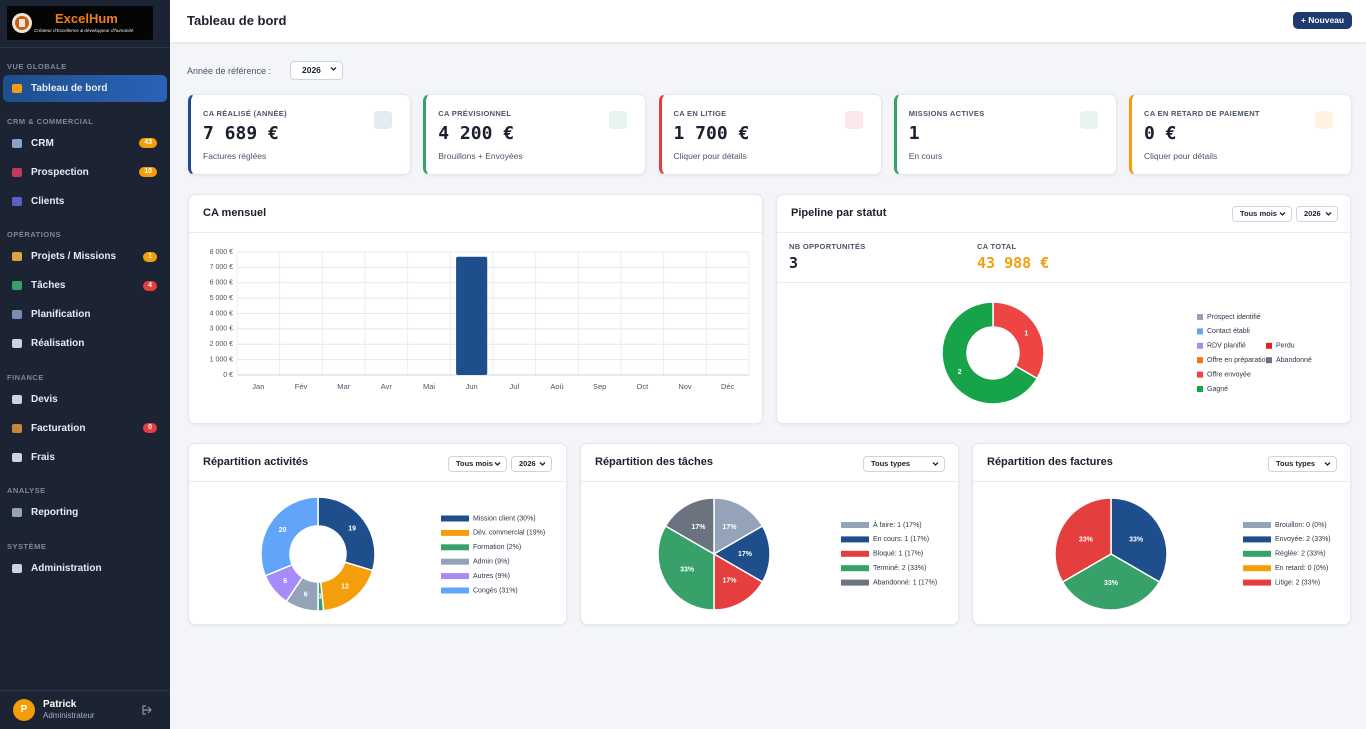  Describe the element at coordinates (85, 457) in the screenshot. I see `nav-item: Frais` at that location.